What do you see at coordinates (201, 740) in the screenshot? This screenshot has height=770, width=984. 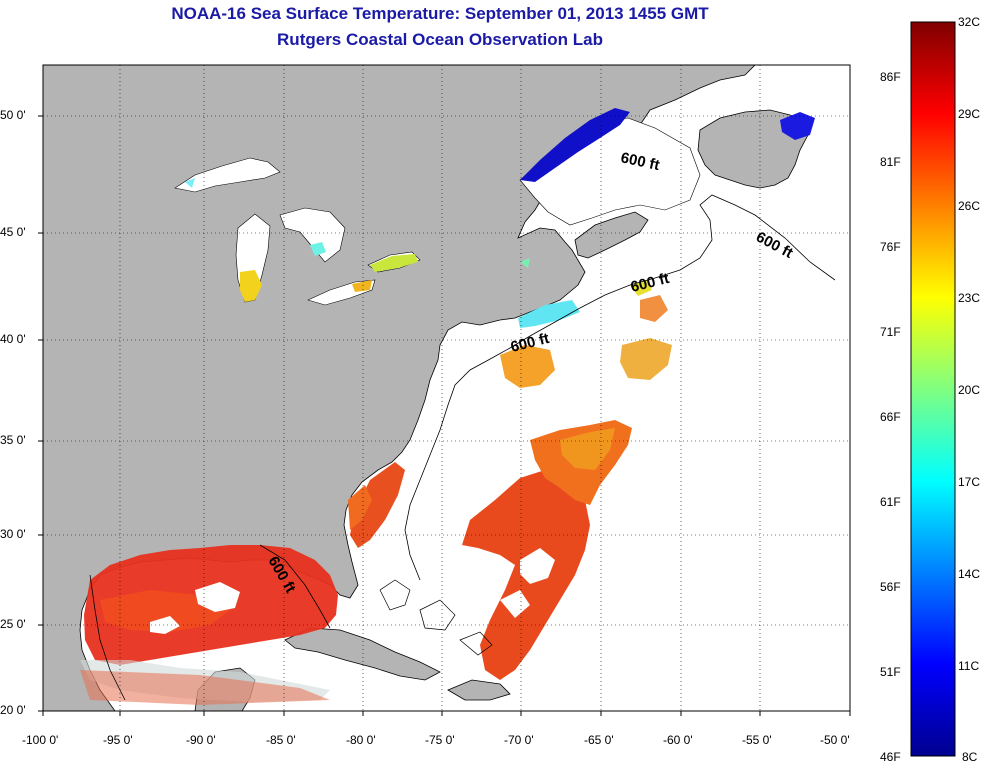 I see `lon-tick-label: -90 0'` at bounding box center [201, 740].